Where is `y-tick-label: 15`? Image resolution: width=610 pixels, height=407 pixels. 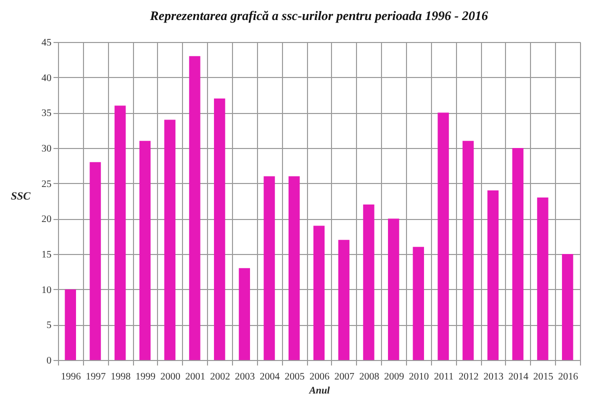
y-tick-label: 15 is located at coordinates (47, 255).